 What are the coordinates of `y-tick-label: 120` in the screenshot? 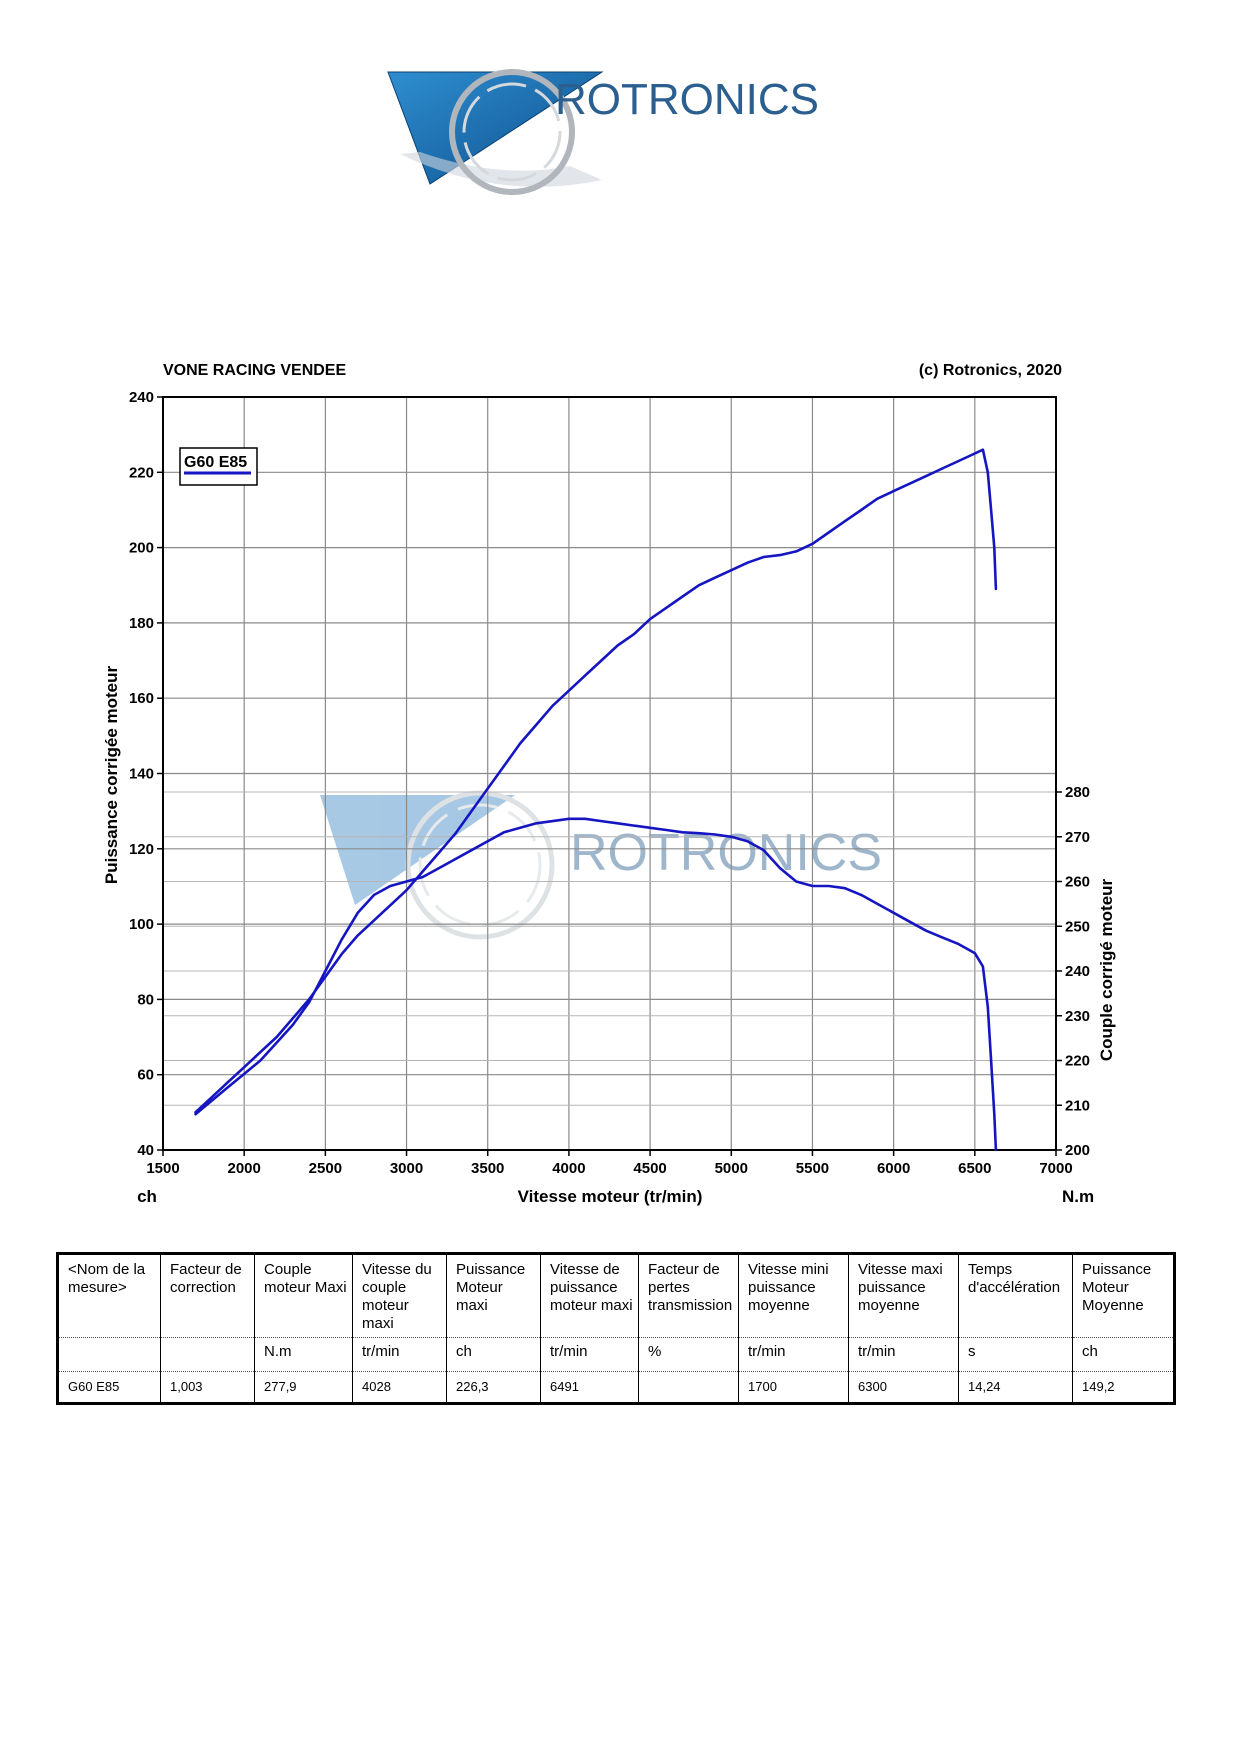 It's located at (141, 849).